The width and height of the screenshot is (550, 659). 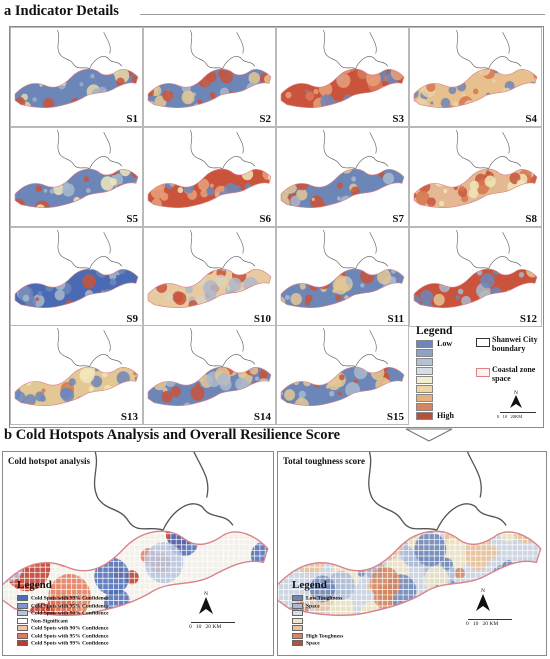 I want to click on cold-hotspot-map, so click(x=136, y=534).